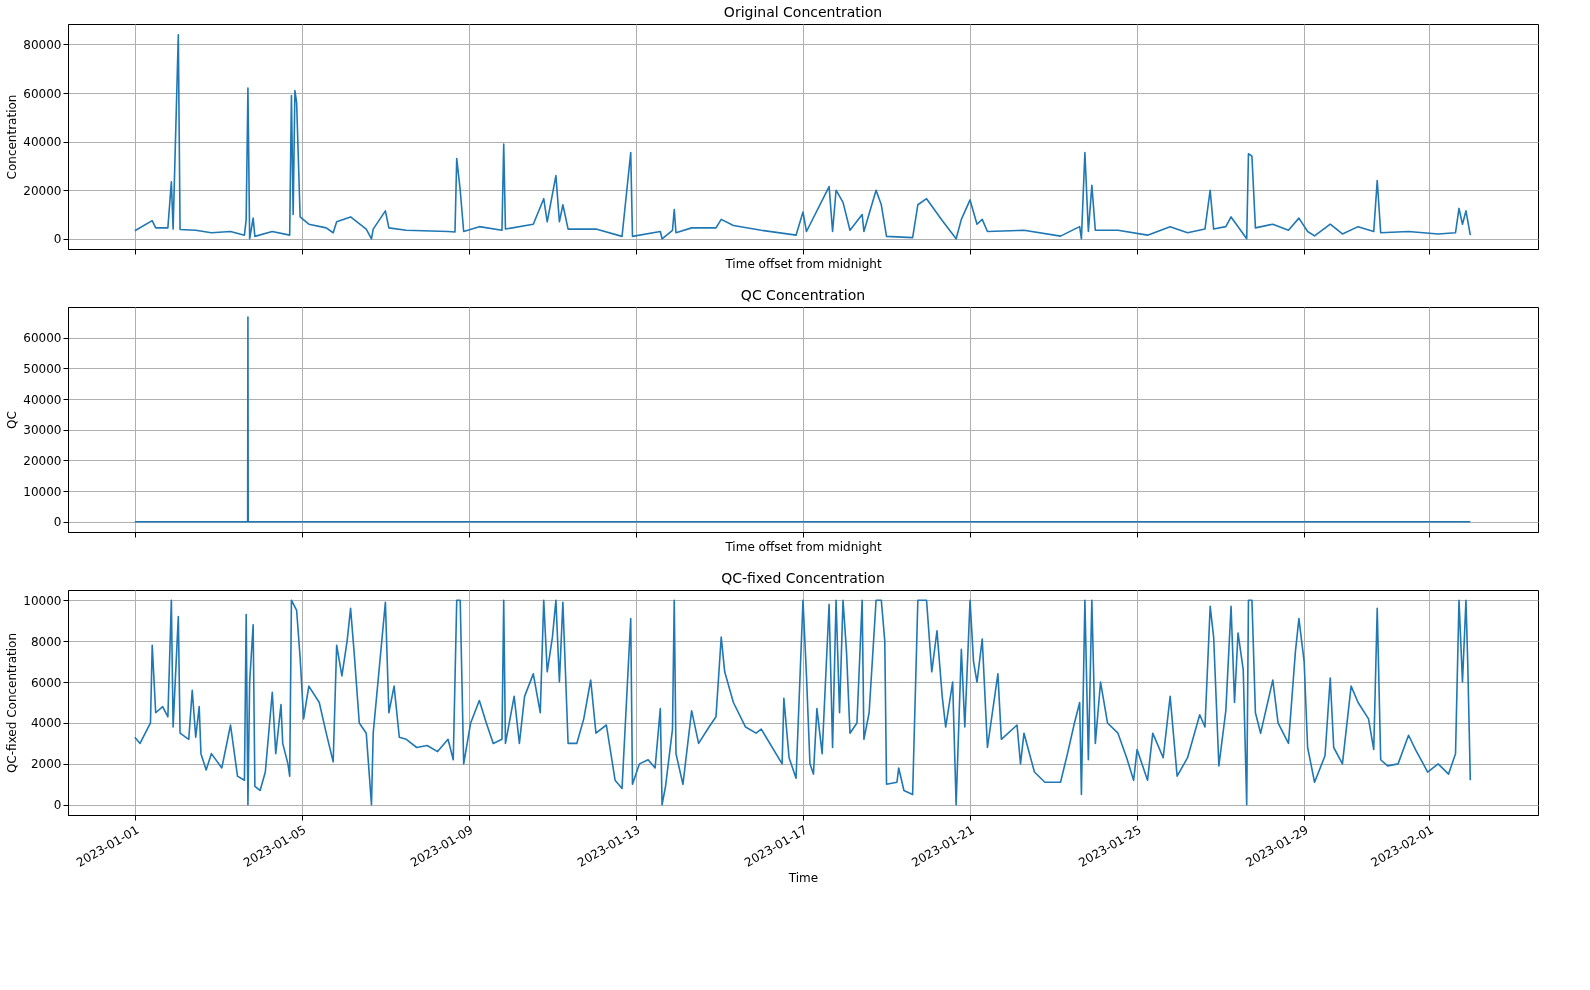 This screenshot has height=990, width=1590. What do you see at coordinates (46, 764) in the screenshot?
I see `y-tick-label: 2000` at bounding box center [46, 764].